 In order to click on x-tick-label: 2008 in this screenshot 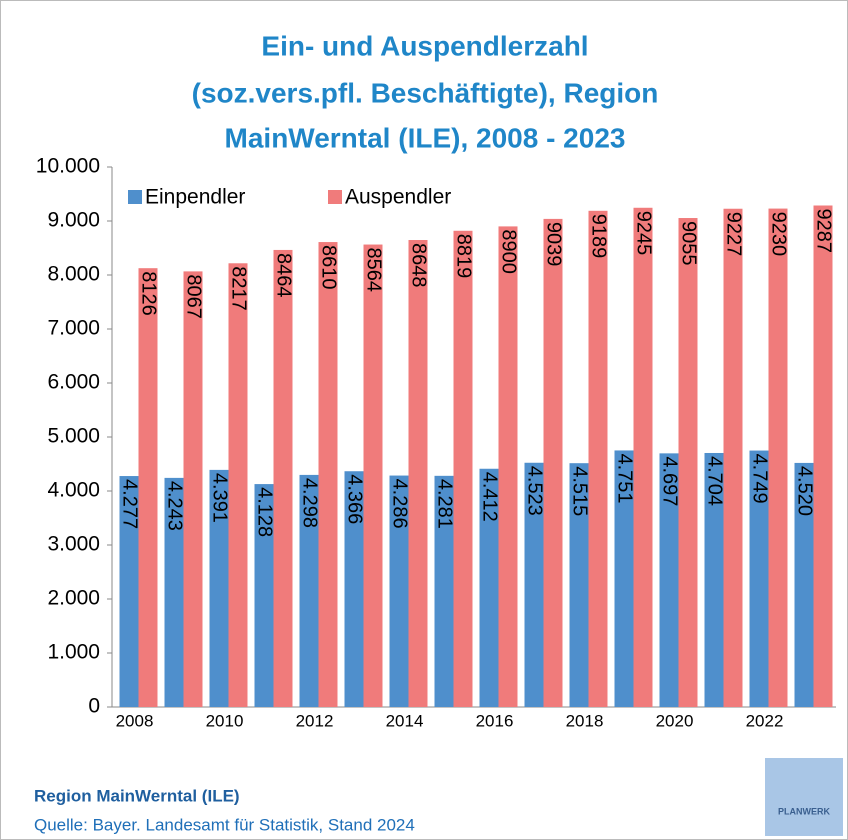, I will do `click(135, 720)`.